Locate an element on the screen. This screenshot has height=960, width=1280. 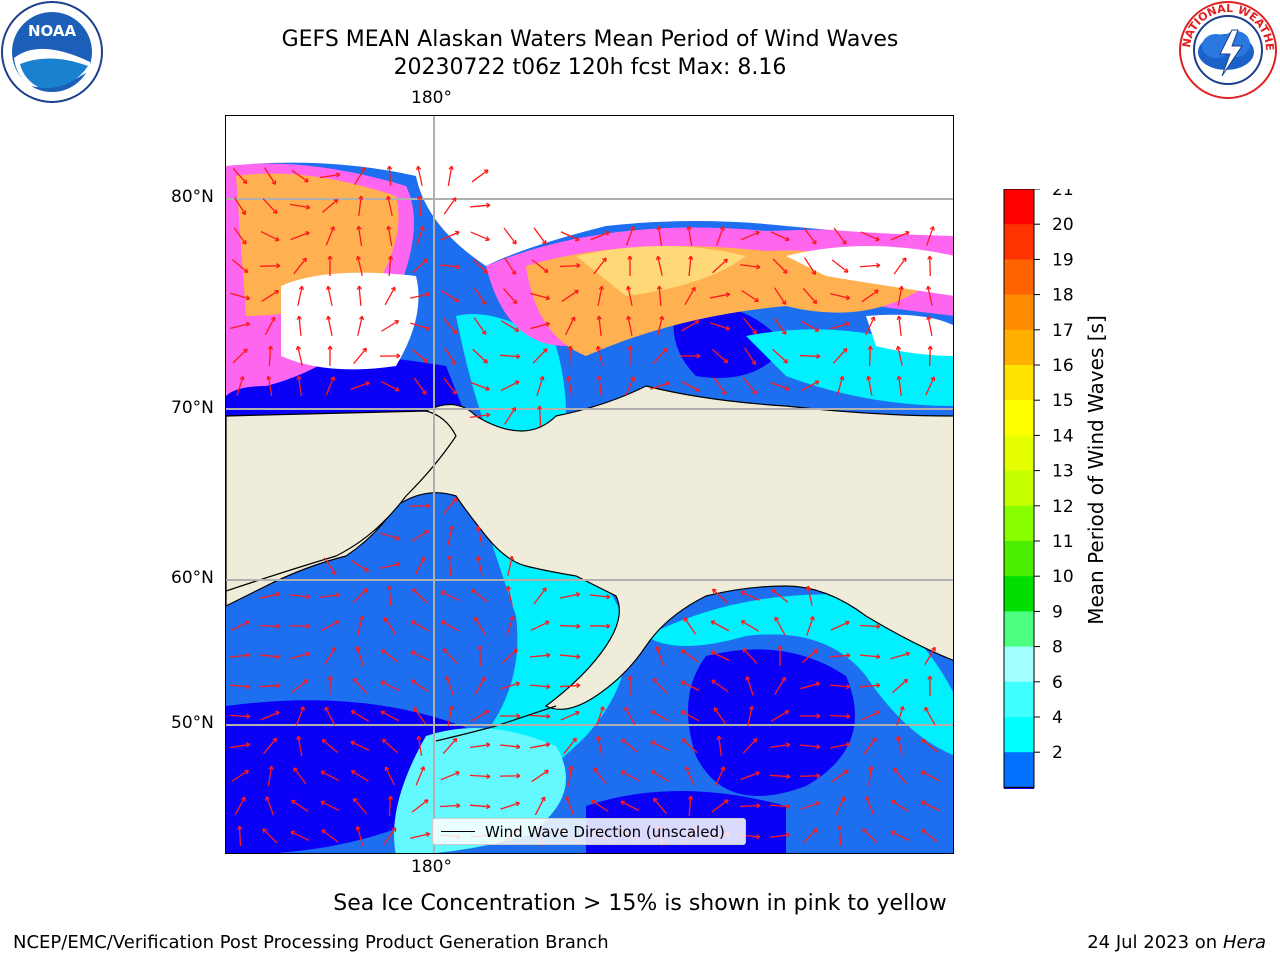
colorbar-tick-label: 18 is located at coordinates (1063, 296).